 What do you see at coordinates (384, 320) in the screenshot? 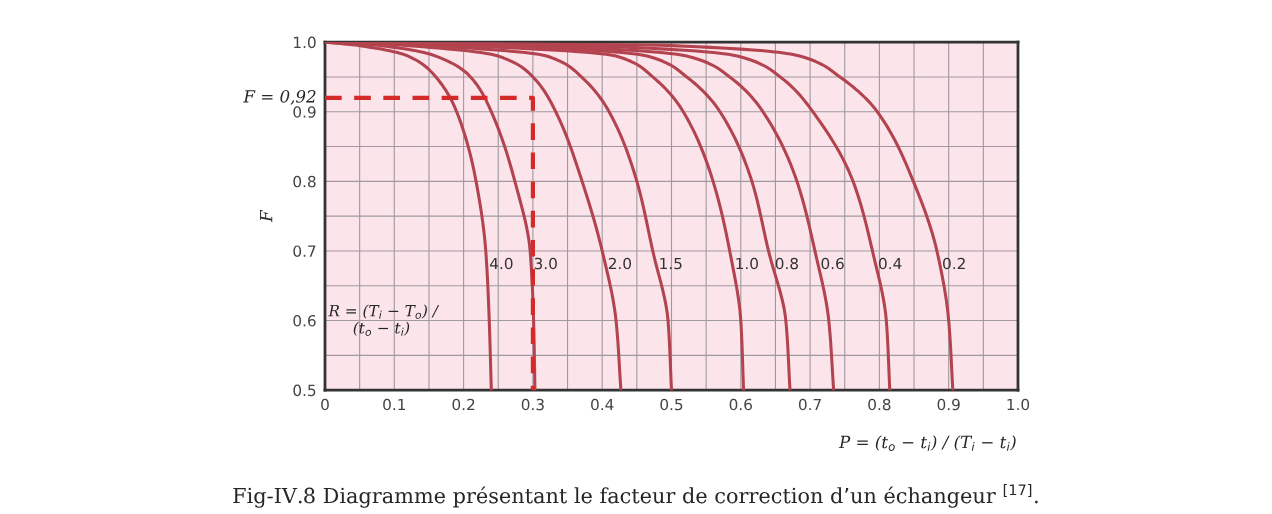
I see `text: R = (T$_{i}$ − T$_{o}$) / (t$_{o}$ − t$_{i}$)` at bounding box center [384, 320].